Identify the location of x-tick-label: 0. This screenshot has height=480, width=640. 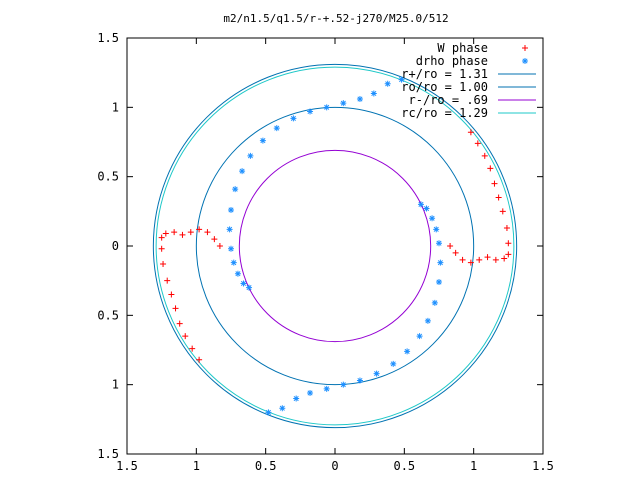
(334, 466).